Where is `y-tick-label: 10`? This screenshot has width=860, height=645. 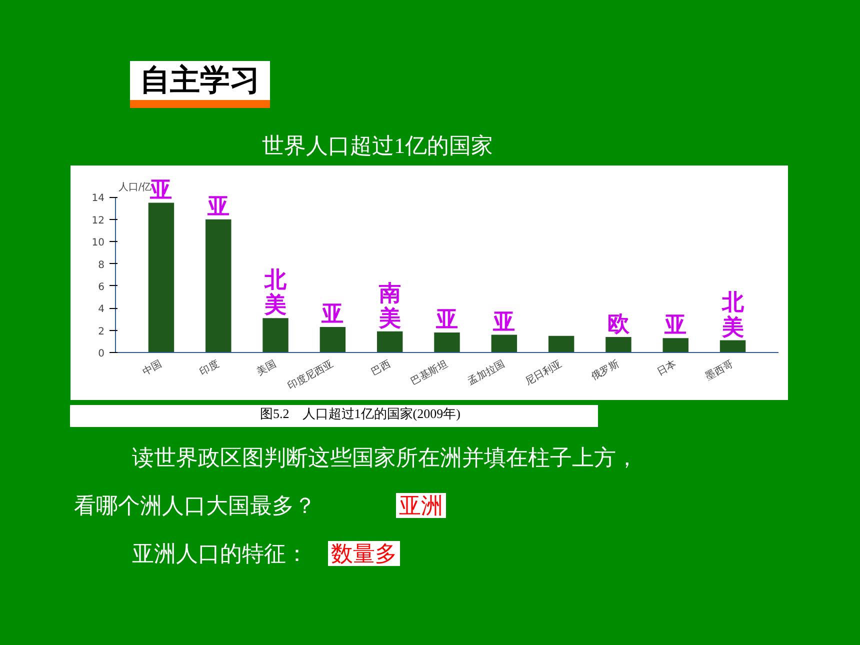 y-tick-label: 10 is located at coordinates (98, 243).